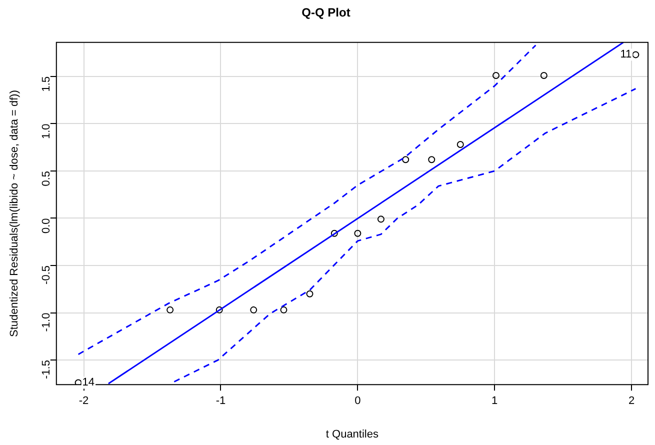 The height and width of the screenshot is (445, 655). I want to click on y-tick-label: -1.5, so click(46, 369).